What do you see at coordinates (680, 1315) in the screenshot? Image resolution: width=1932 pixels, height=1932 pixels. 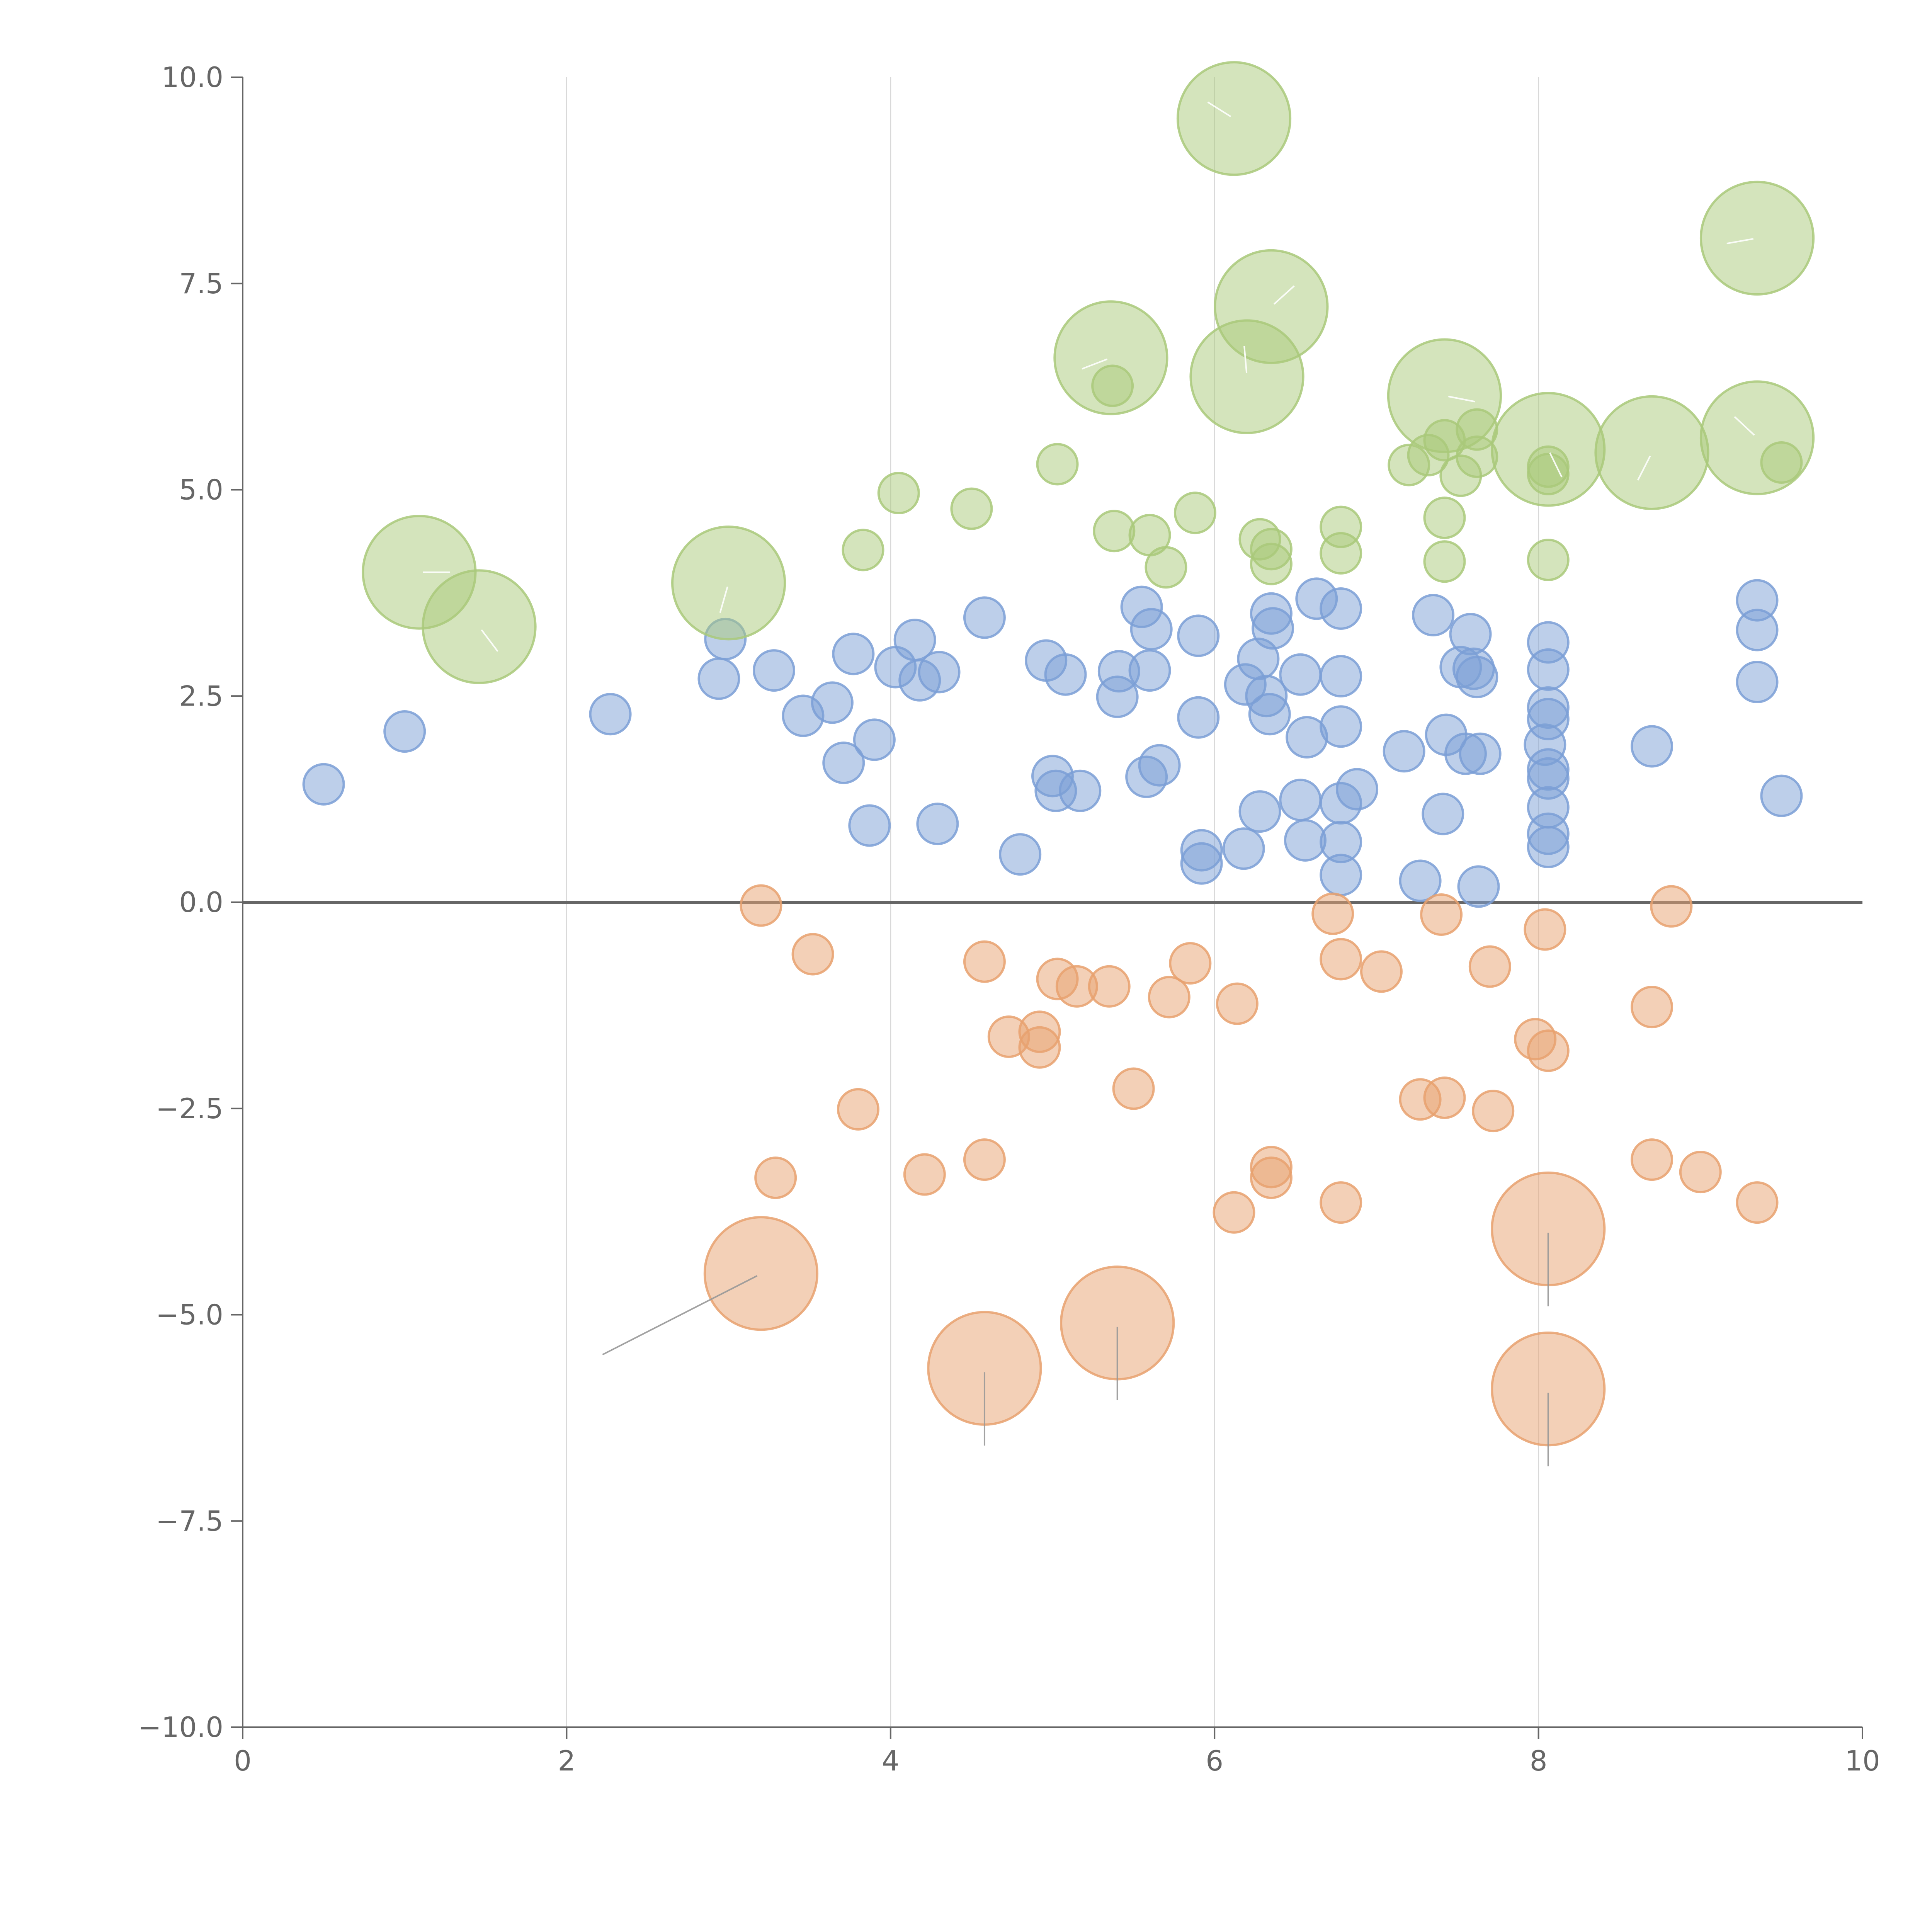 I see `orange-leader-line` at bounding box center [680, 1315].